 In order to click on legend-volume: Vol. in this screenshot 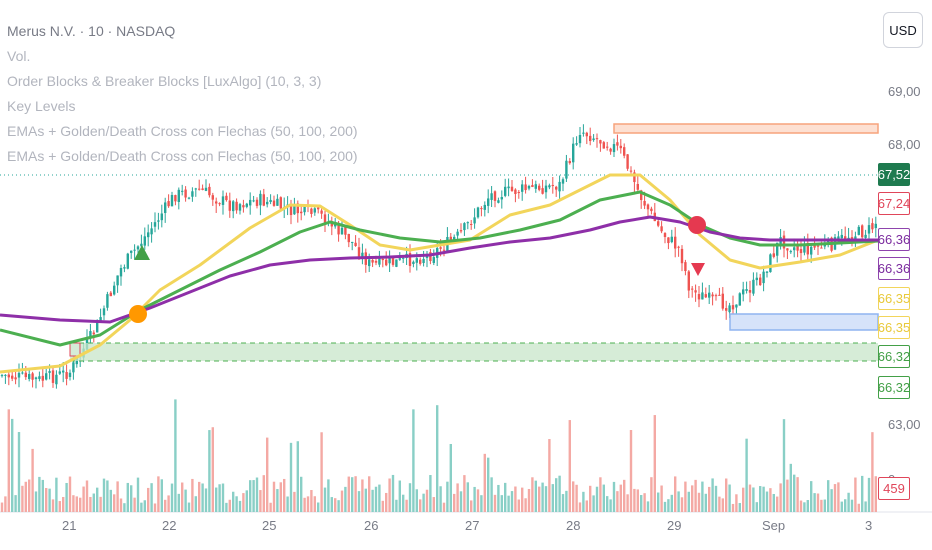, I will do `click(19, 56)`.